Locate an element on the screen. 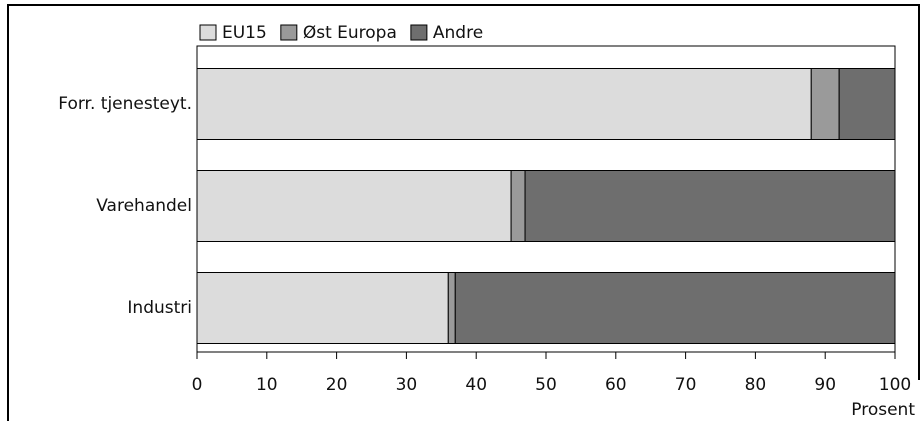  legend-label: EU15 is located at coordinates (244, 33).